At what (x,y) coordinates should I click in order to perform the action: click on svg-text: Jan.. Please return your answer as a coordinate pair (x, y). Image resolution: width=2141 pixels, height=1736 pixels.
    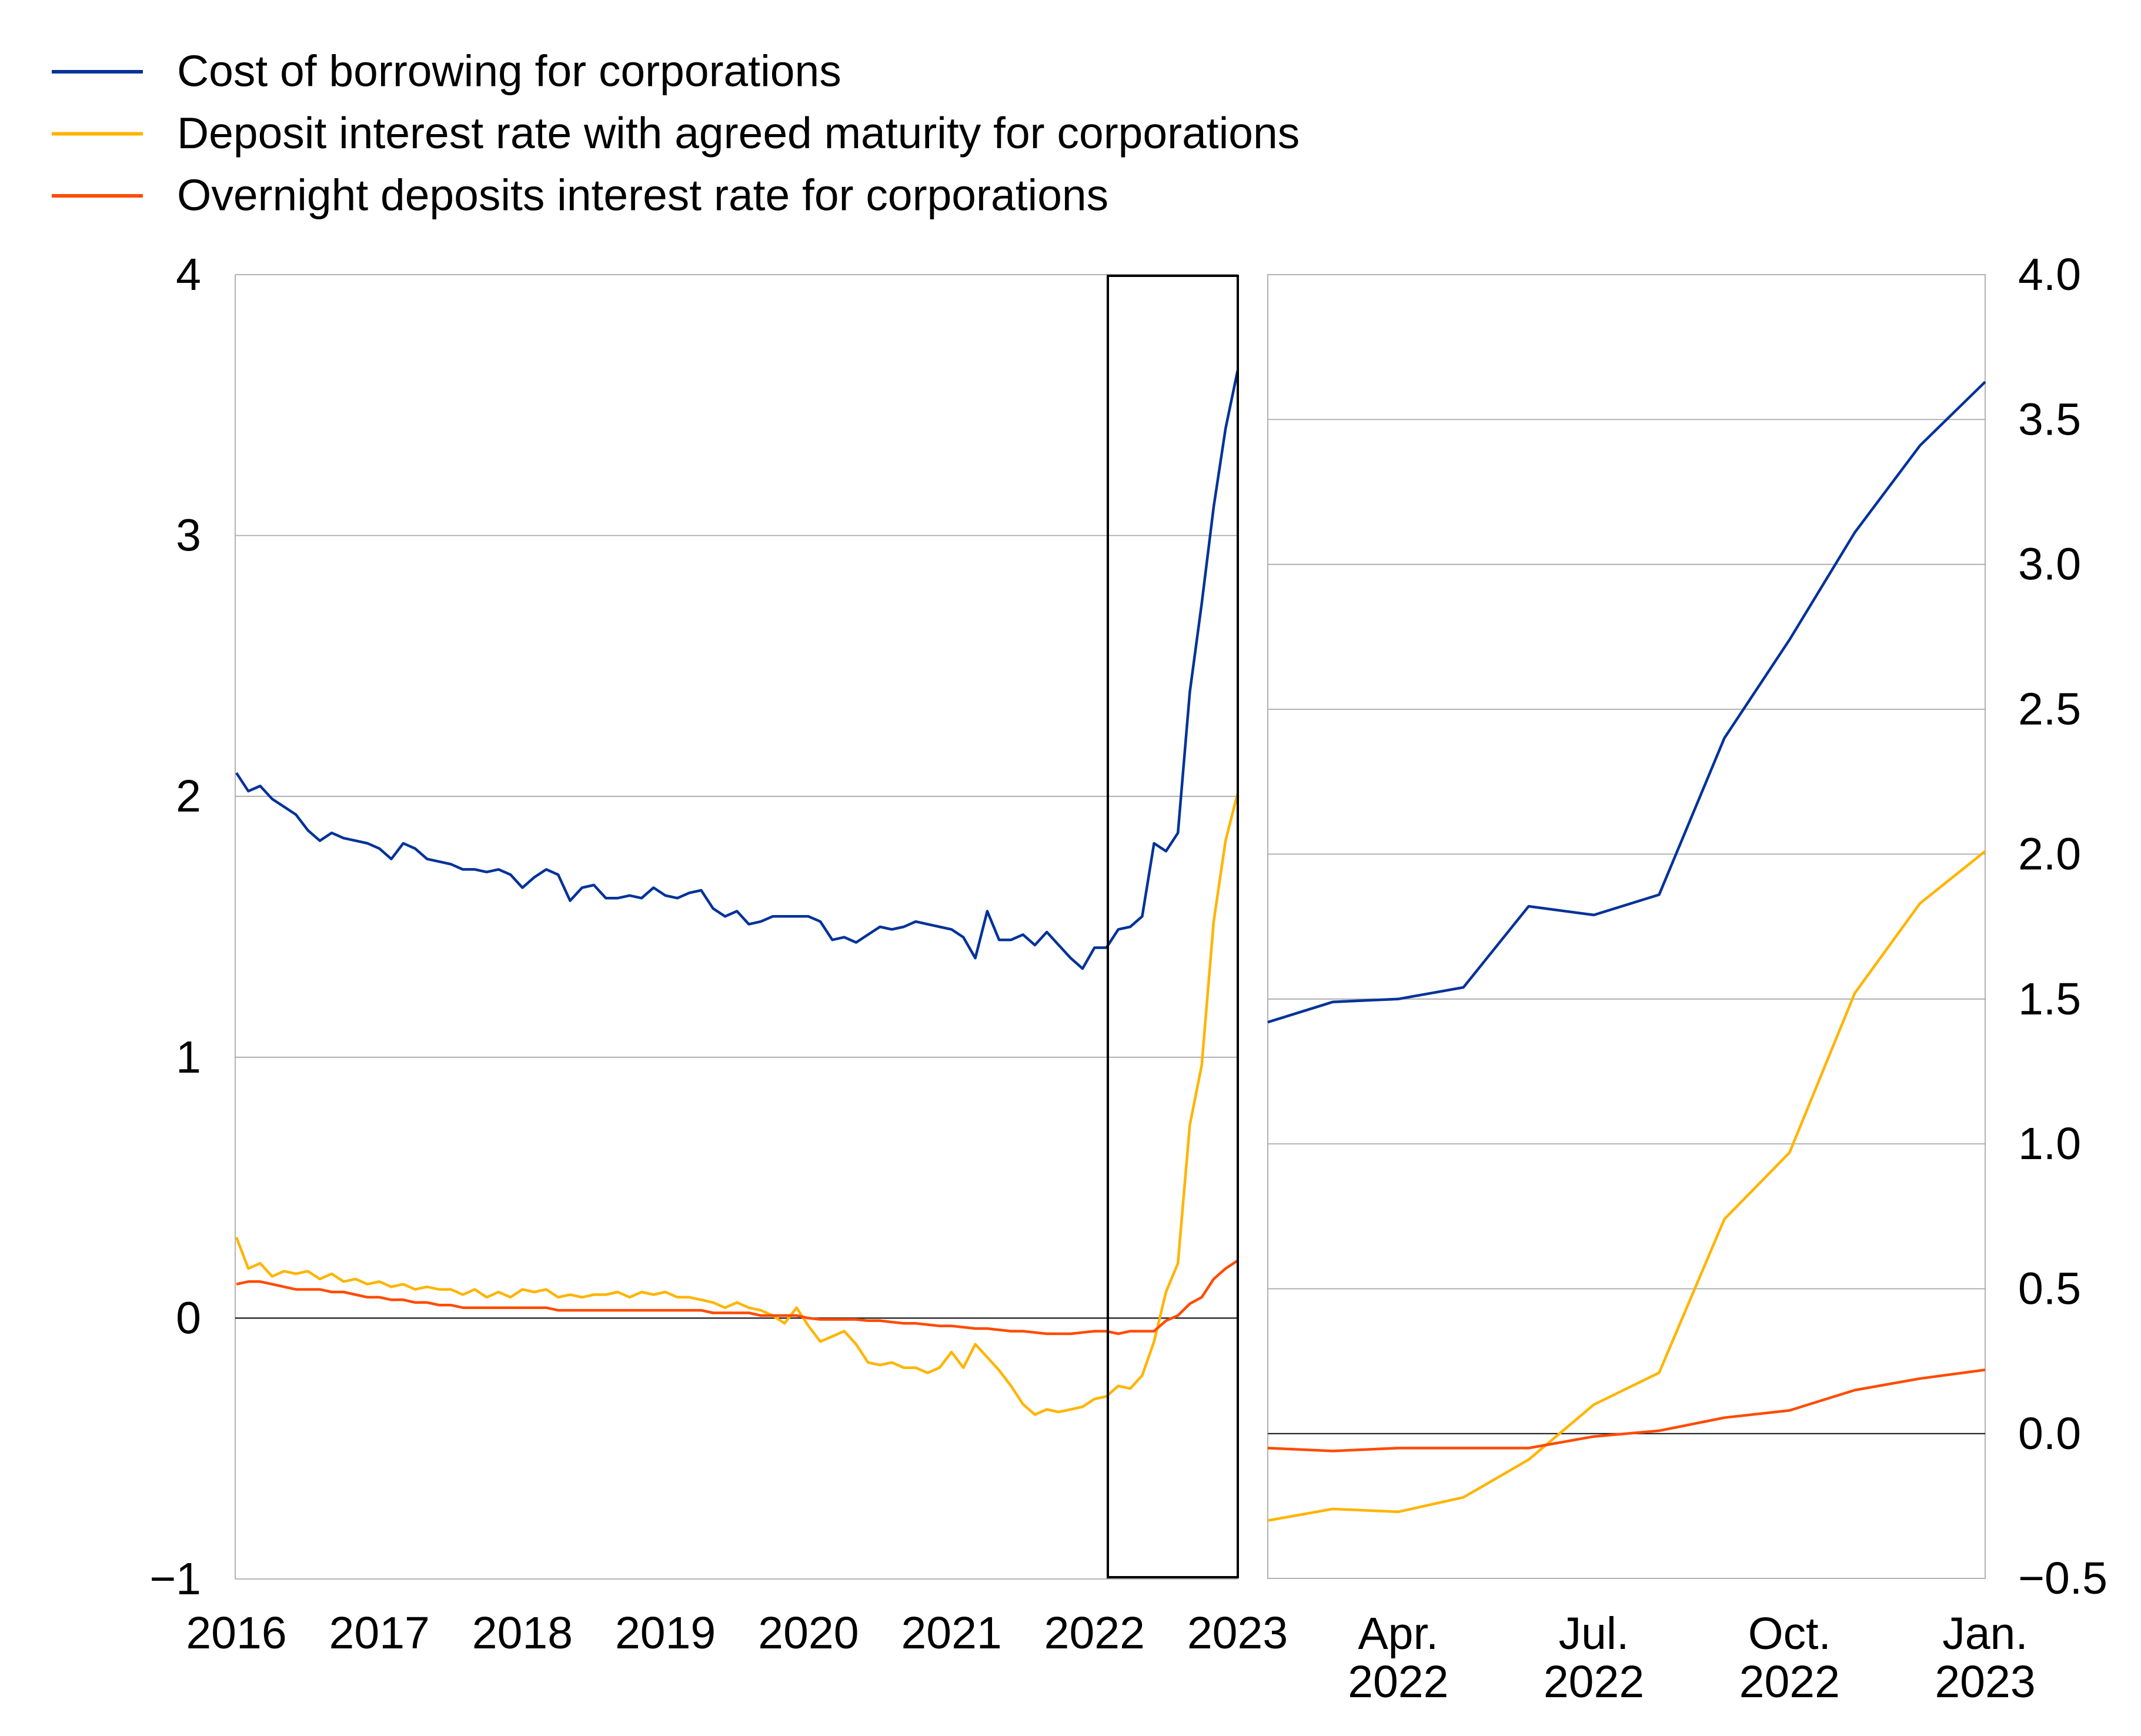
    Looking at the image, I should click on (1985, 1634).